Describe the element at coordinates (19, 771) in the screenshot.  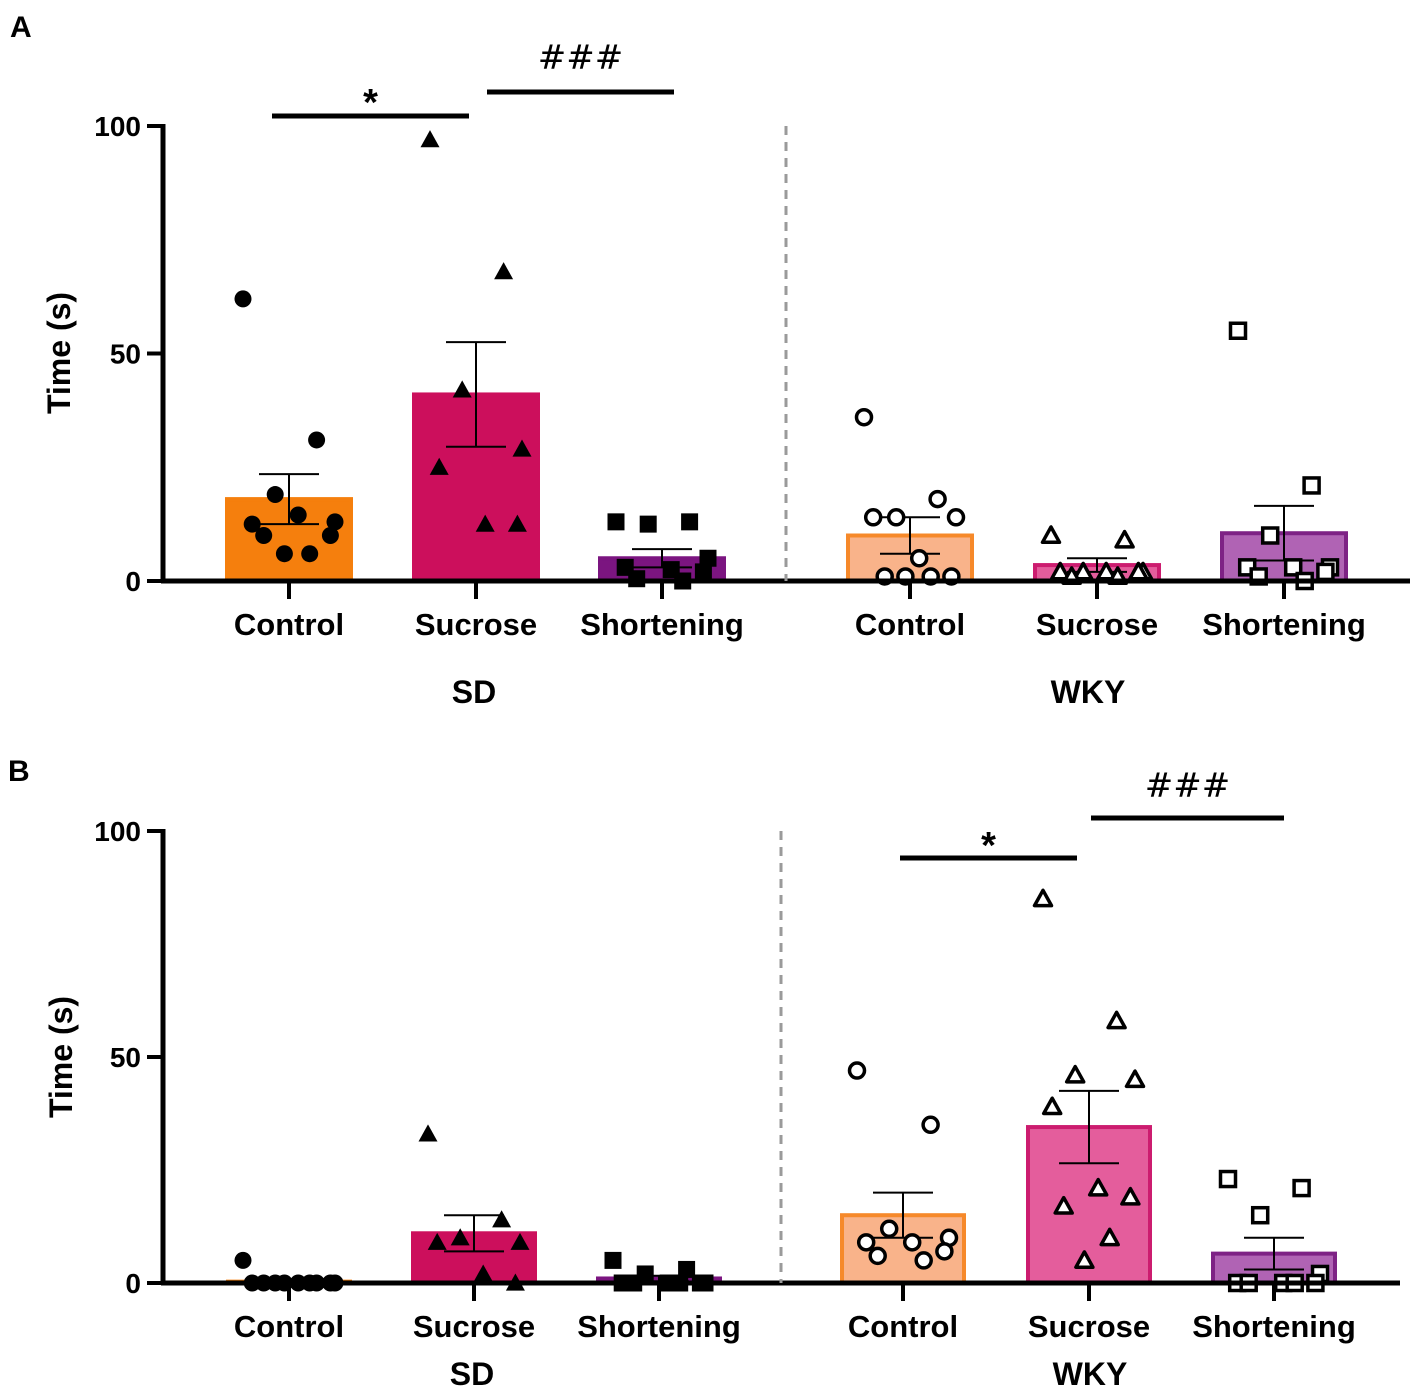
I see `panel-label: B` at that location.